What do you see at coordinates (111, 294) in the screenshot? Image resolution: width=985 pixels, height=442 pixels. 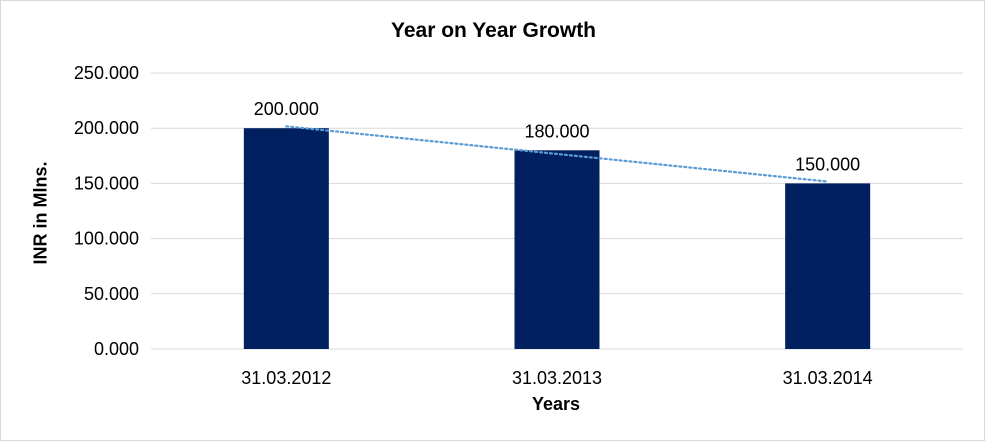 I see `y-tick-label: 50.000` at bounding box center [111, 294].